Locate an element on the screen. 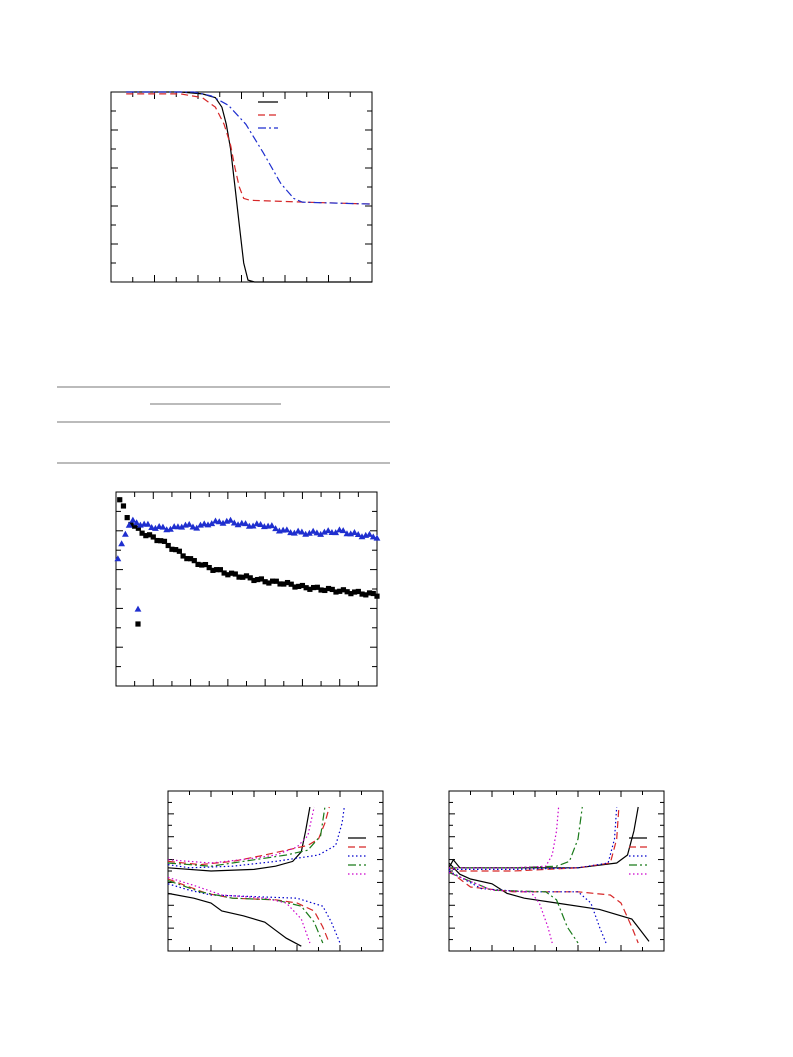 The height and width of the screenshot is (1057, 793). table-rules is located at coordinates (223, 425).